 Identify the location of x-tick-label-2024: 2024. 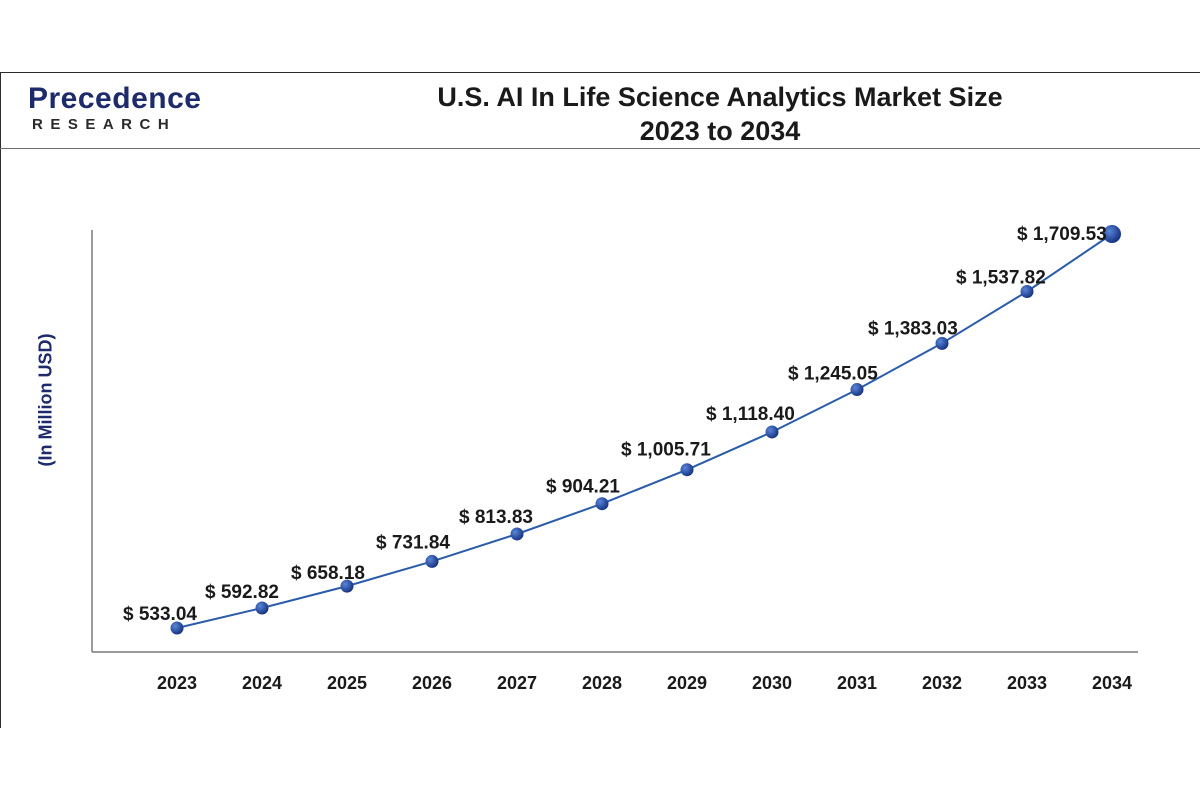
(262, 683).